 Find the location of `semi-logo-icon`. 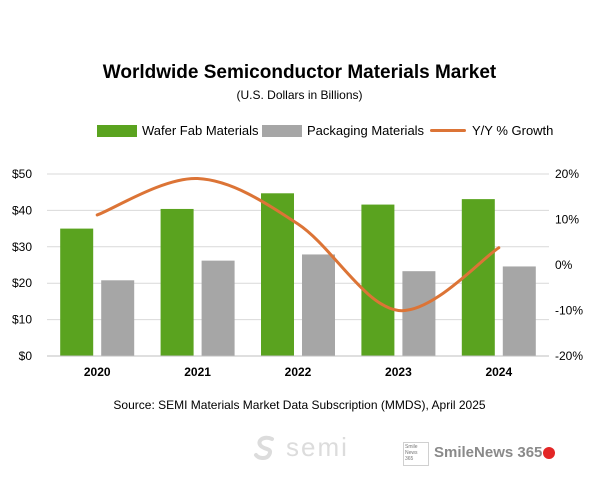

semi-logo-icon is located at coordinates (264, 447).